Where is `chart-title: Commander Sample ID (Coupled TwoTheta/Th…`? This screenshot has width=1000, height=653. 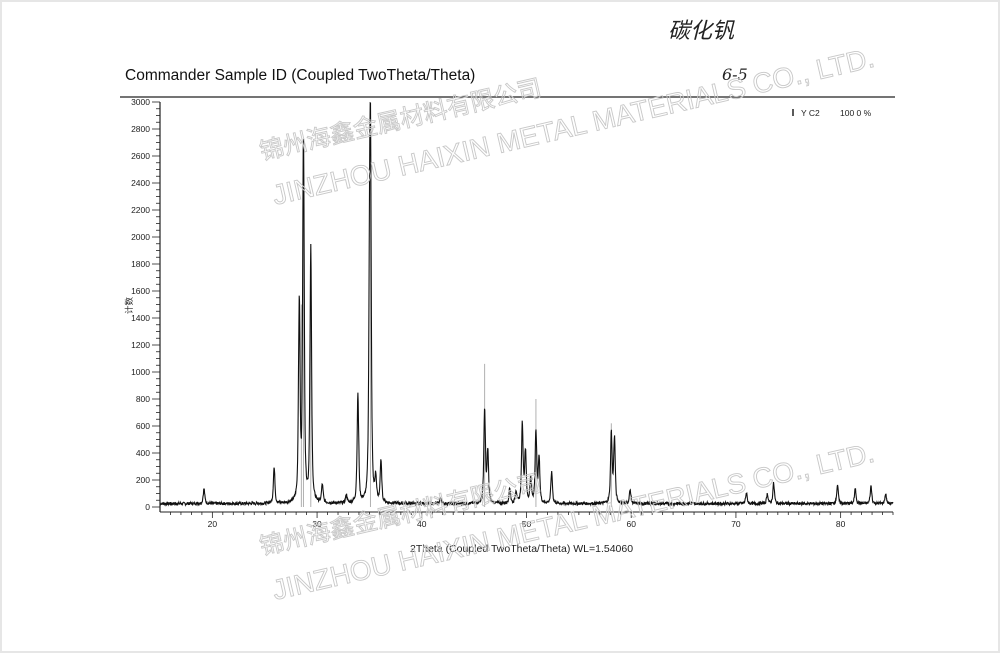 chart-title: Commander Sample ID (Coupled TwoTheta/Th… is located at coordinates (300, 75).